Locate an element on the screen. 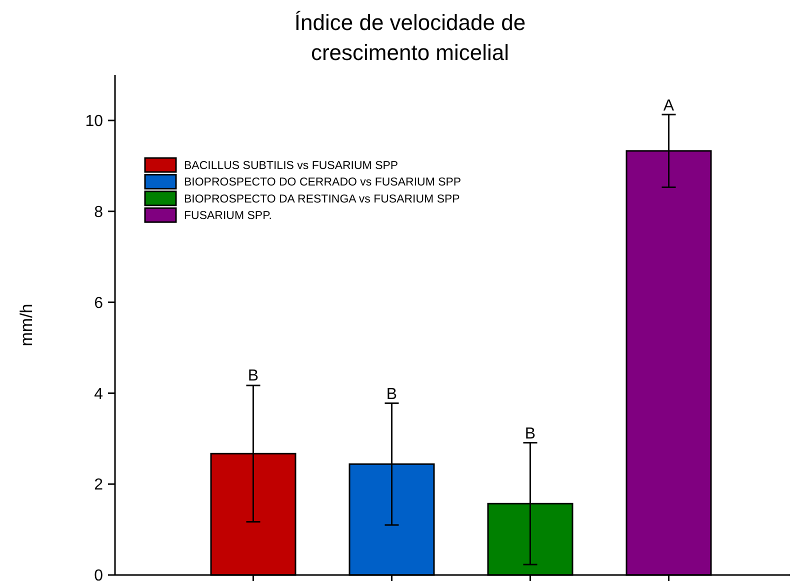  legend-label: FUSARIUM SPP. is located at coordinates (228, 216).